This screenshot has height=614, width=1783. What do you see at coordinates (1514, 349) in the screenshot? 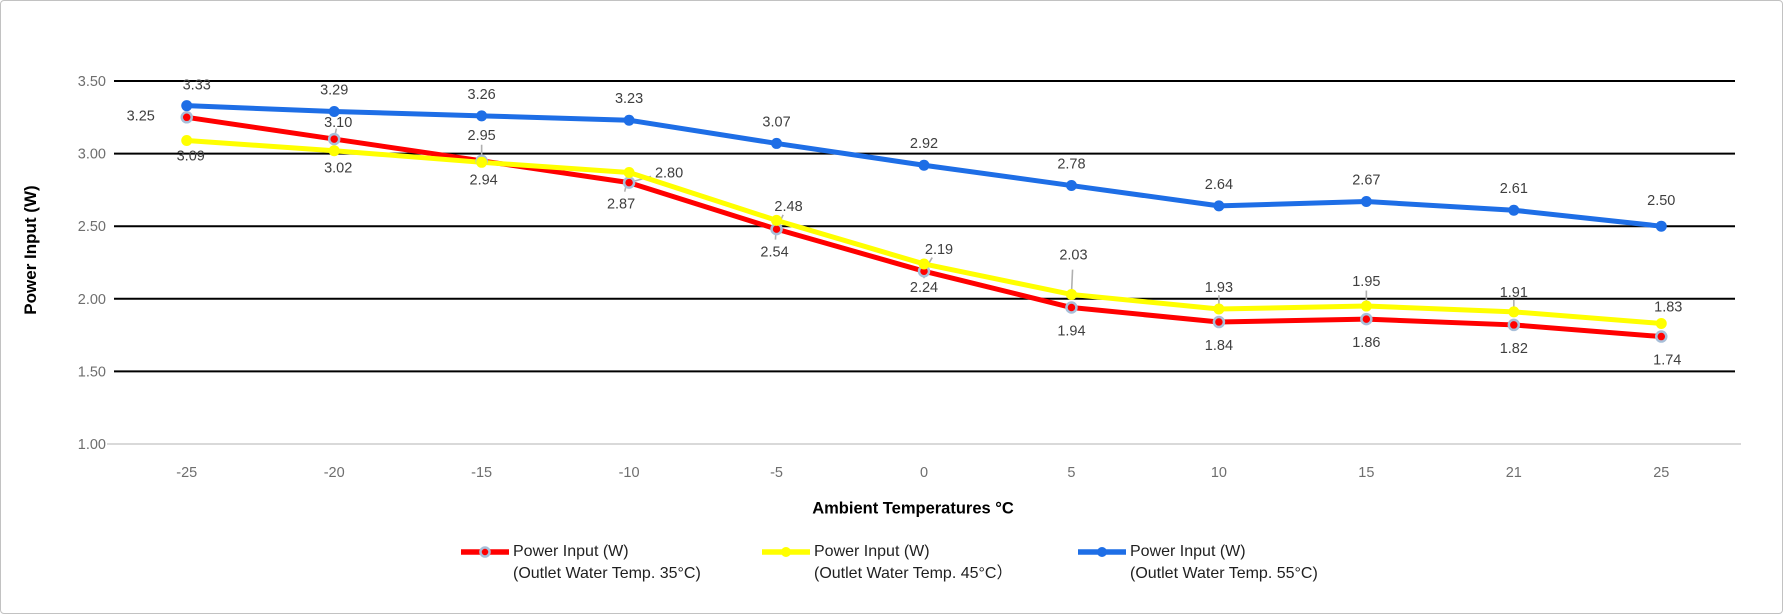
I see `data-point-label: 1.82` at bounding box center [1514, 349].